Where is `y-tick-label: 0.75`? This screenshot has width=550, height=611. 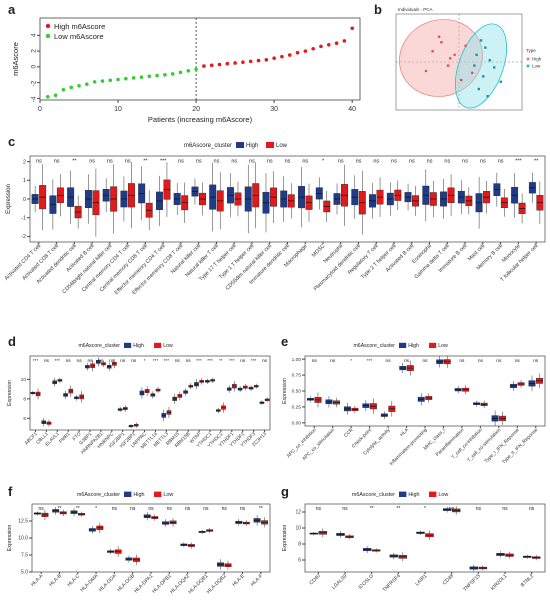
y-tick-label: 0.75 is located at coordinates (297, 376).